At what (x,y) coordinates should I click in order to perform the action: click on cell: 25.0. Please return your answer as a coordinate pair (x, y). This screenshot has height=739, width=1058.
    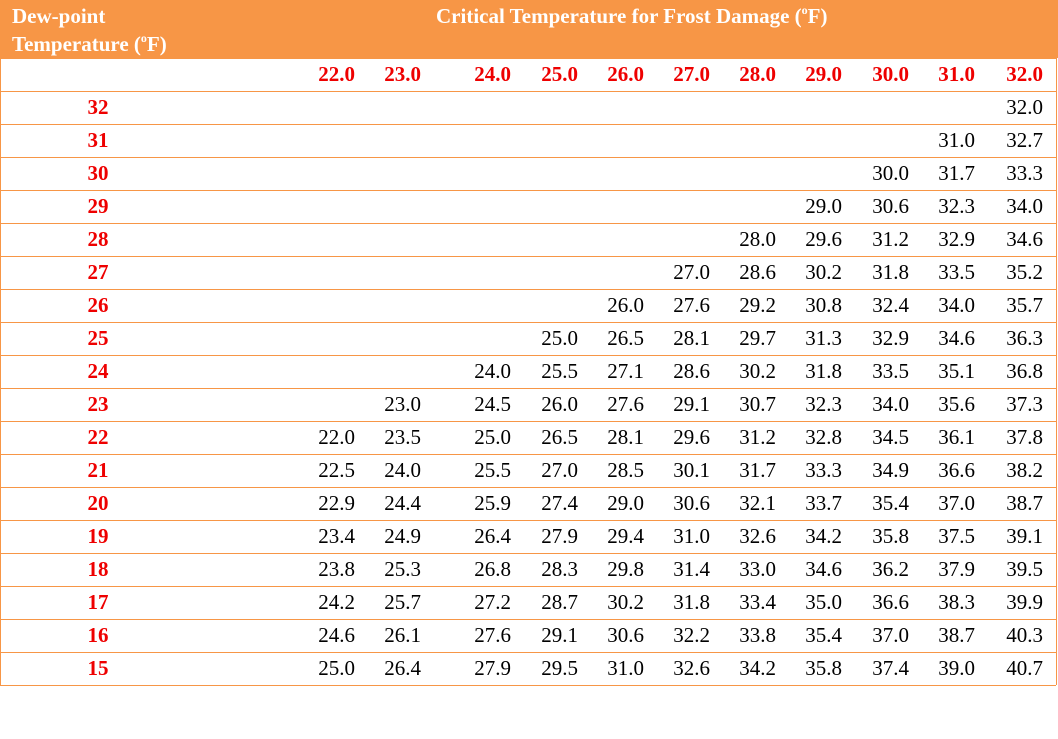
    Looking at the image, I should click on (559, 338).